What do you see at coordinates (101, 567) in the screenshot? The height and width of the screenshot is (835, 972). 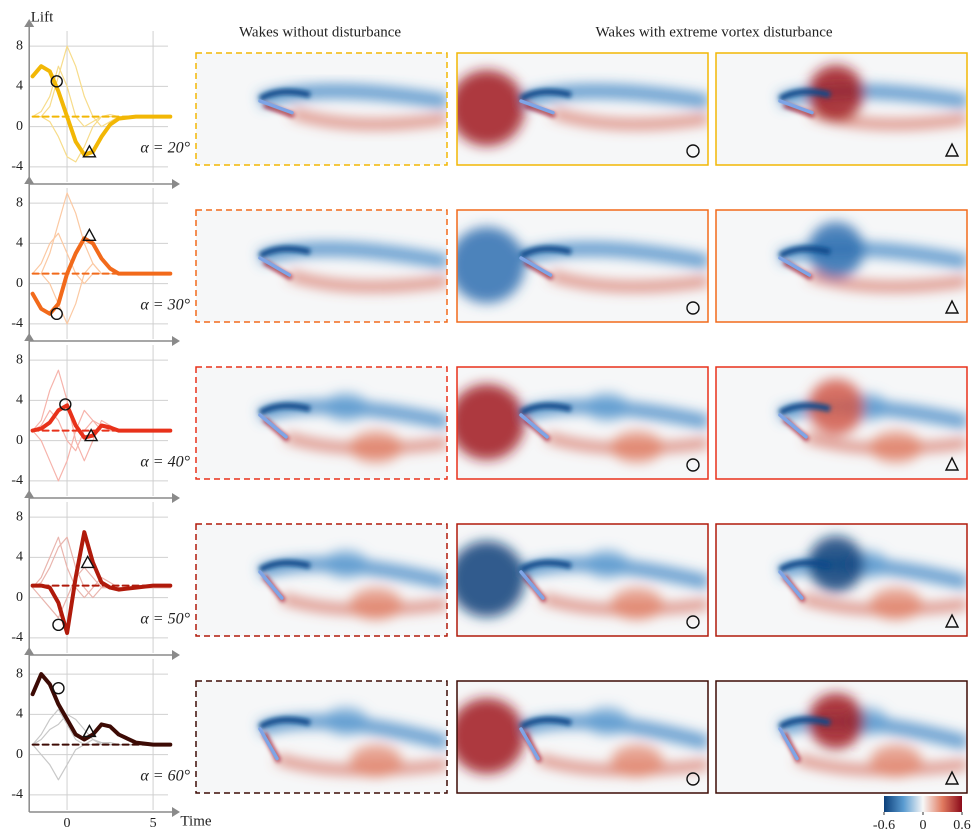 I see `thin-line` at bounding box center [101, 567].